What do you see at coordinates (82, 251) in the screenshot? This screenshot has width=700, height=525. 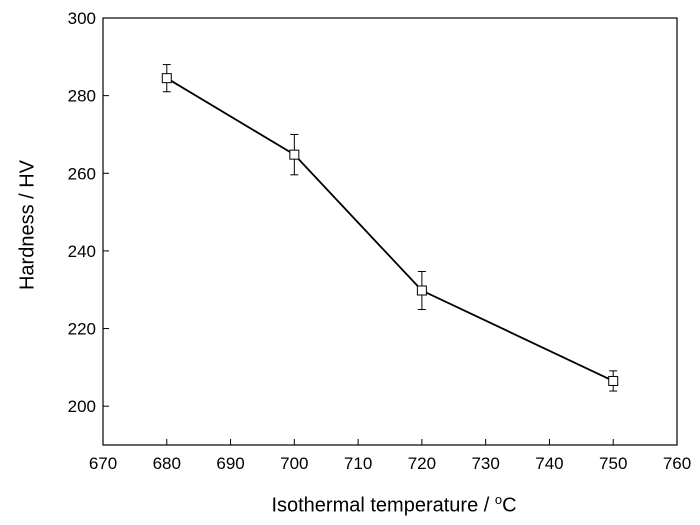 I see `y-tick-label: 240` at bounding box center [82, 251].